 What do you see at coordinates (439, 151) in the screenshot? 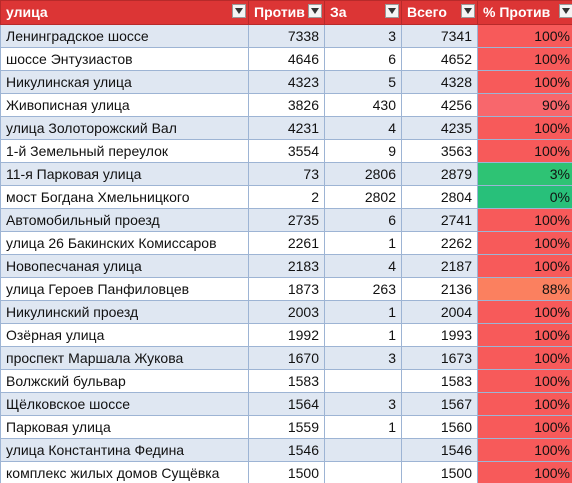
I see `total-cell: 3563` at bounding box center [439, 151].